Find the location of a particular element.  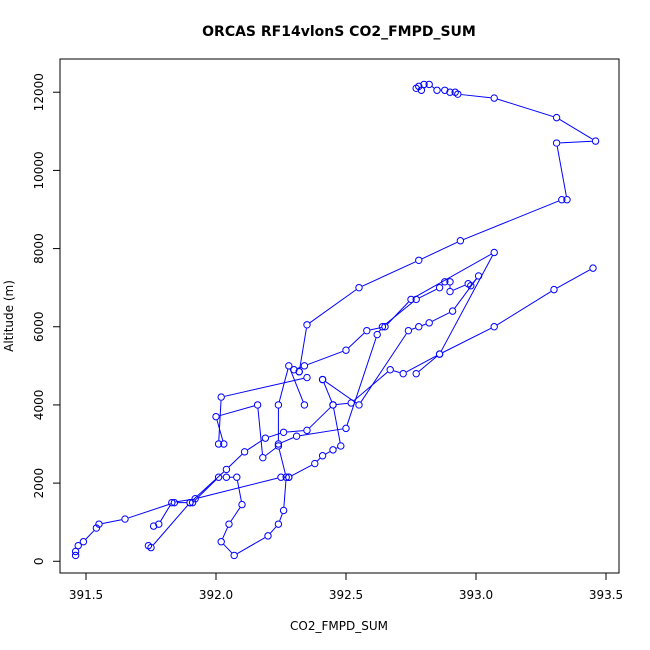

y-tick-label: 2000 is located at coordinates (39, 483).